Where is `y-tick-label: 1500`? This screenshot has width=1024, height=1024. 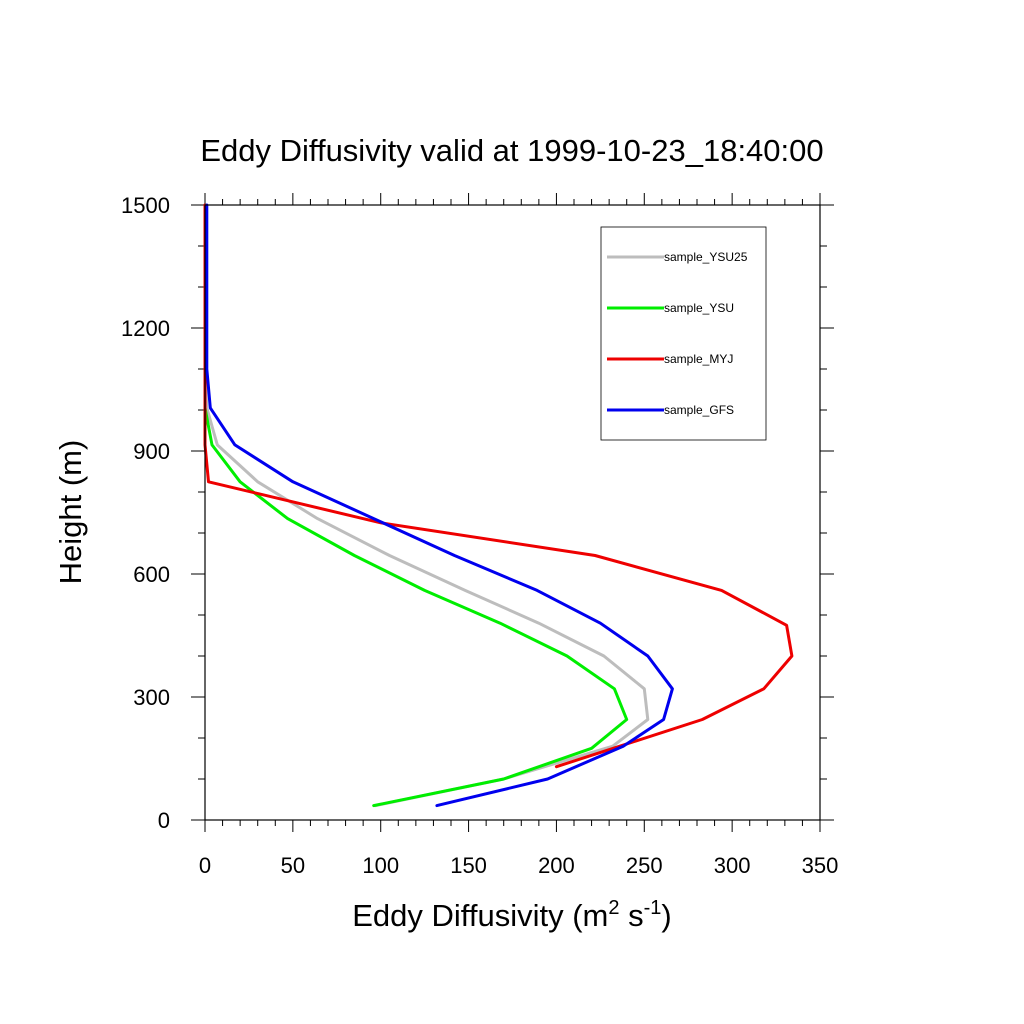 y-tick-label: 1500 is located at coordinates (145, 205).